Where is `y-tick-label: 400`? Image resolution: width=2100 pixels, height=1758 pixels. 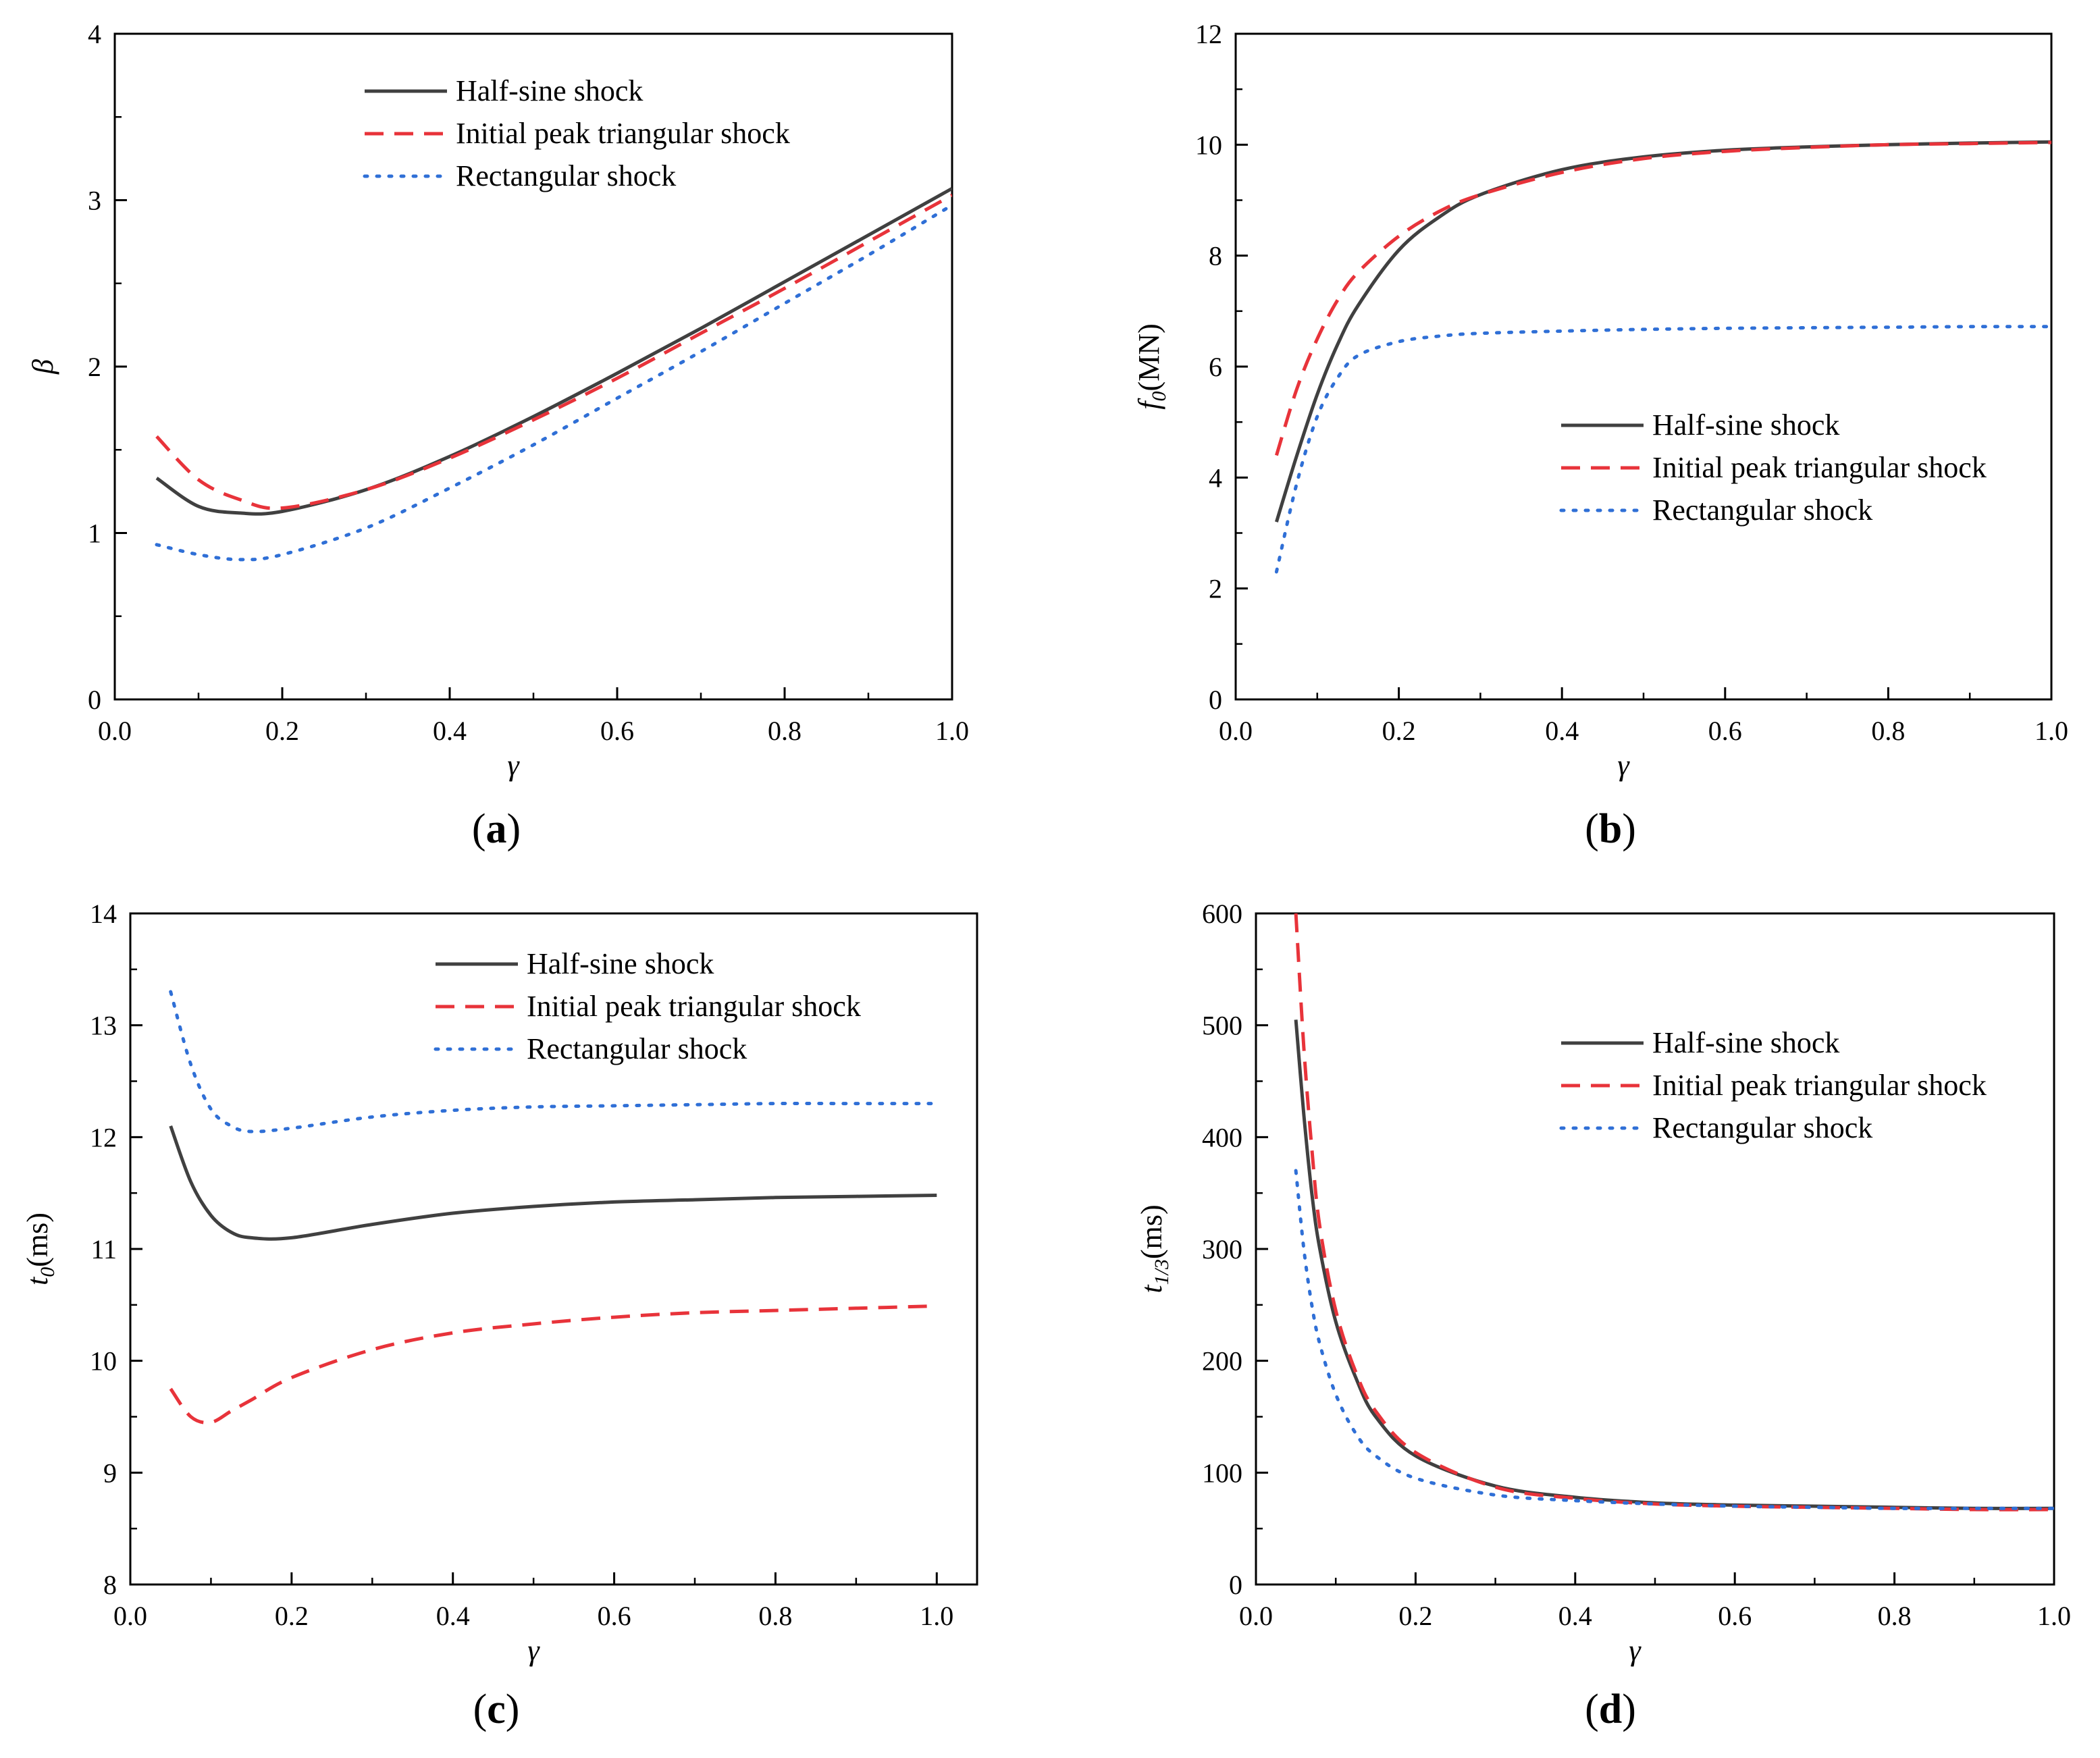
y-tick-label: 400 is located at coordinates (1222, 1137).